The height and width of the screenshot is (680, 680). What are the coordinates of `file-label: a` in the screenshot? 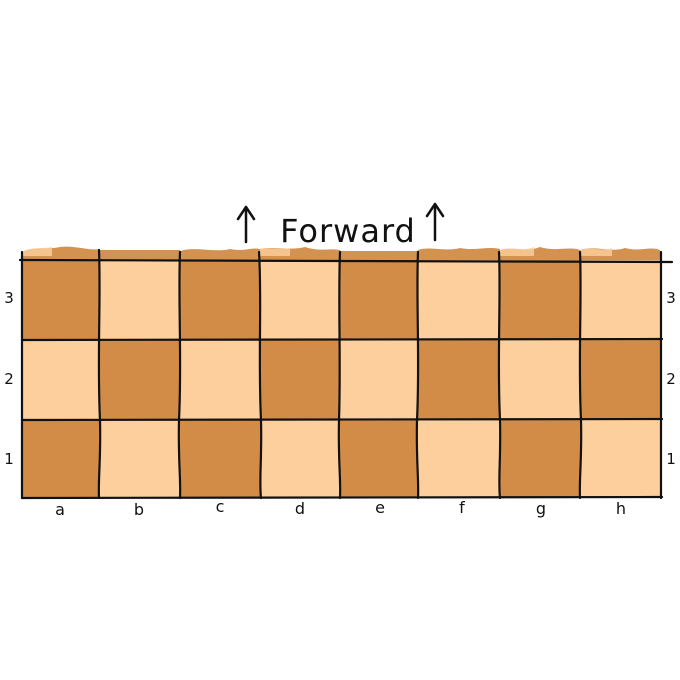 It's located at (60, 509).